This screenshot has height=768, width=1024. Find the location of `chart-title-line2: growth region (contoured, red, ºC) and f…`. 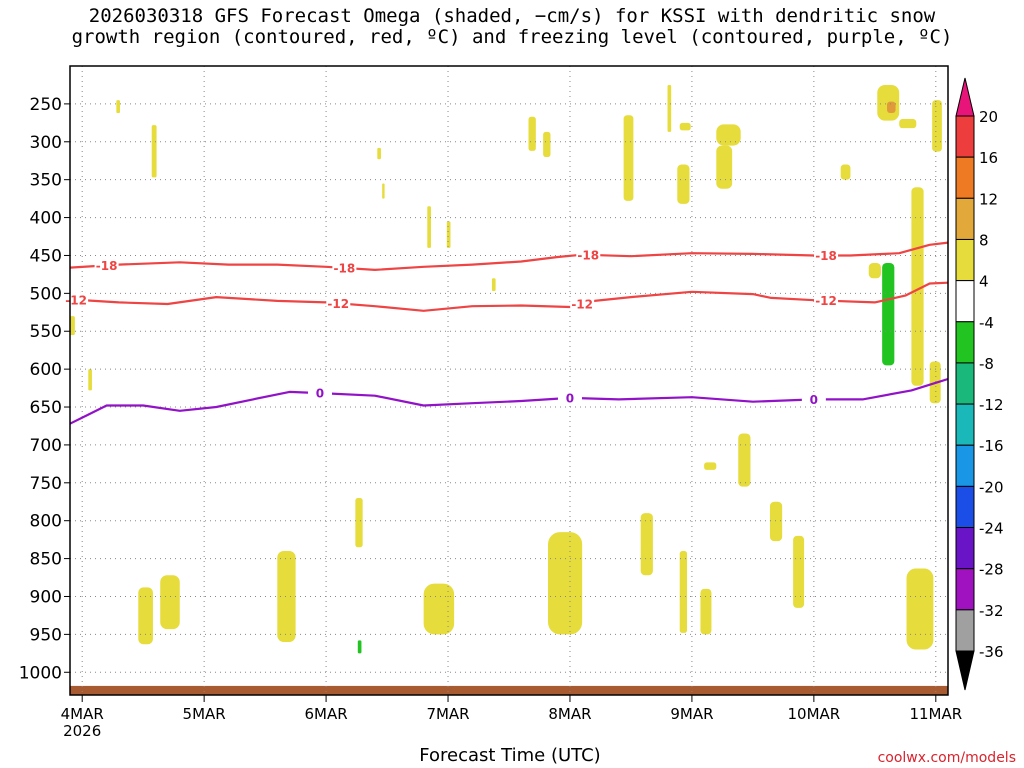

chart-title-line2: growth region (contoured, red, ºC) and f… is located at coordinates (512, 37).